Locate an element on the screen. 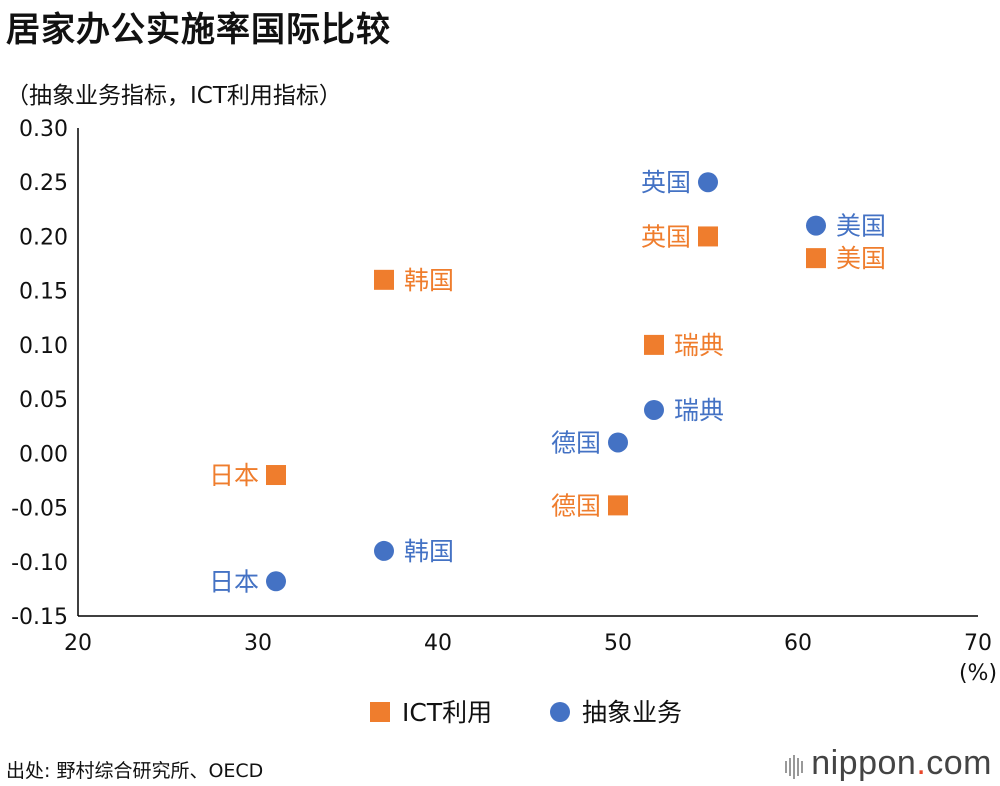 The image size is (1000, 786). x-tick-label: 70 is located at coordinates (978, 643).